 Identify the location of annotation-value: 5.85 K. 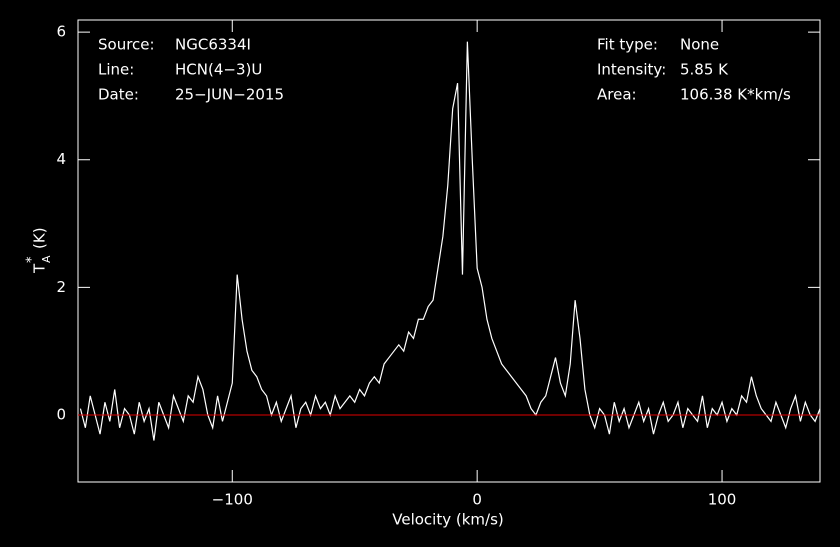
(704, 70).